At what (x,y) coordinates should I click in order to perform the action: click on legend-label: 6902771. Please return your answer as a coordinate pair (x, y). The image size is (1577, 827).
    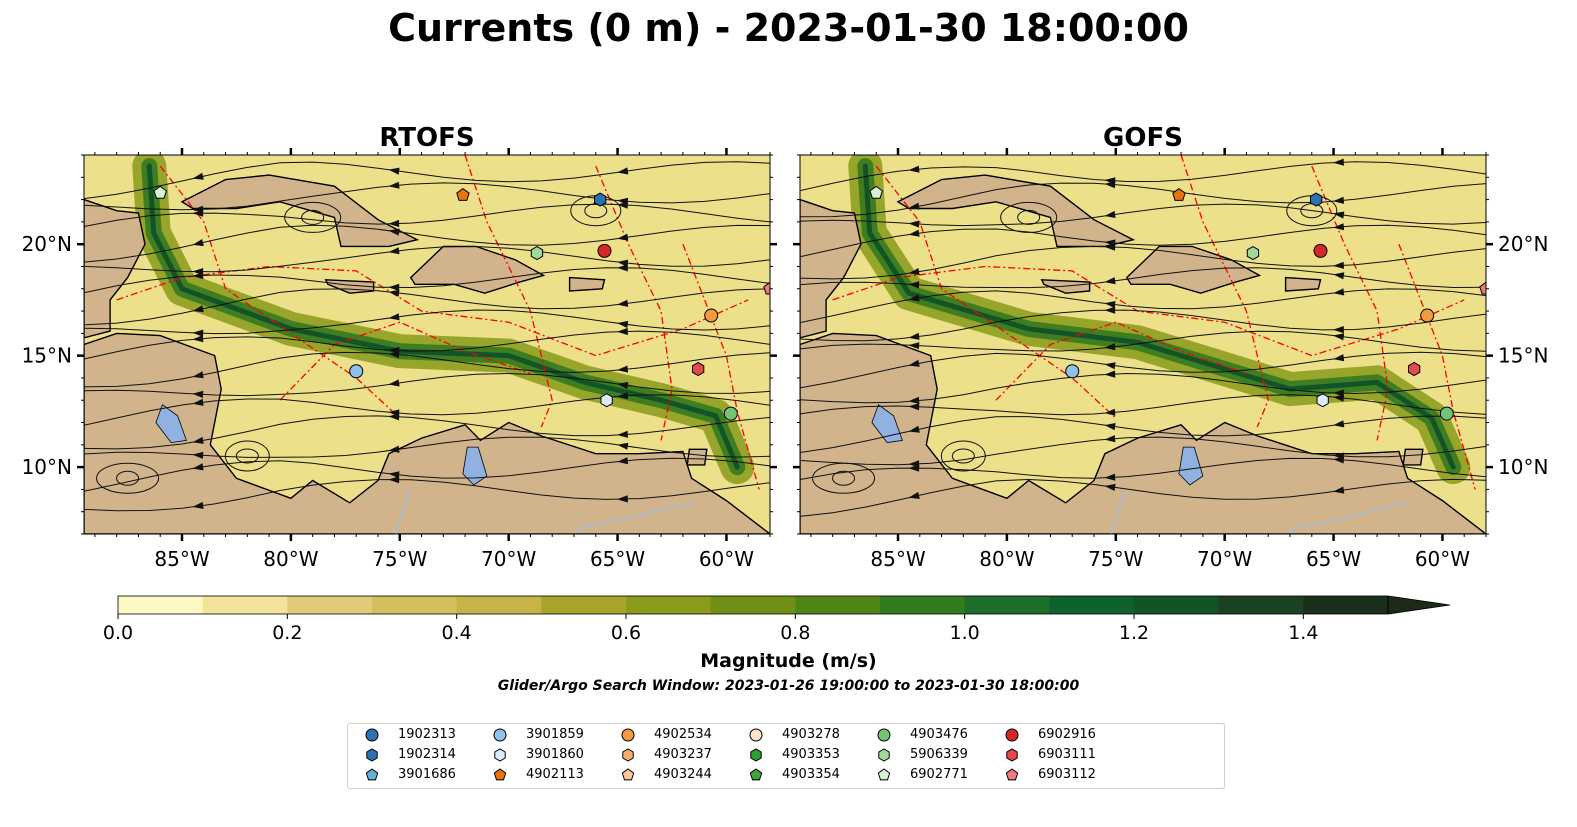
    Looking at the image, I should click on (939, 774).